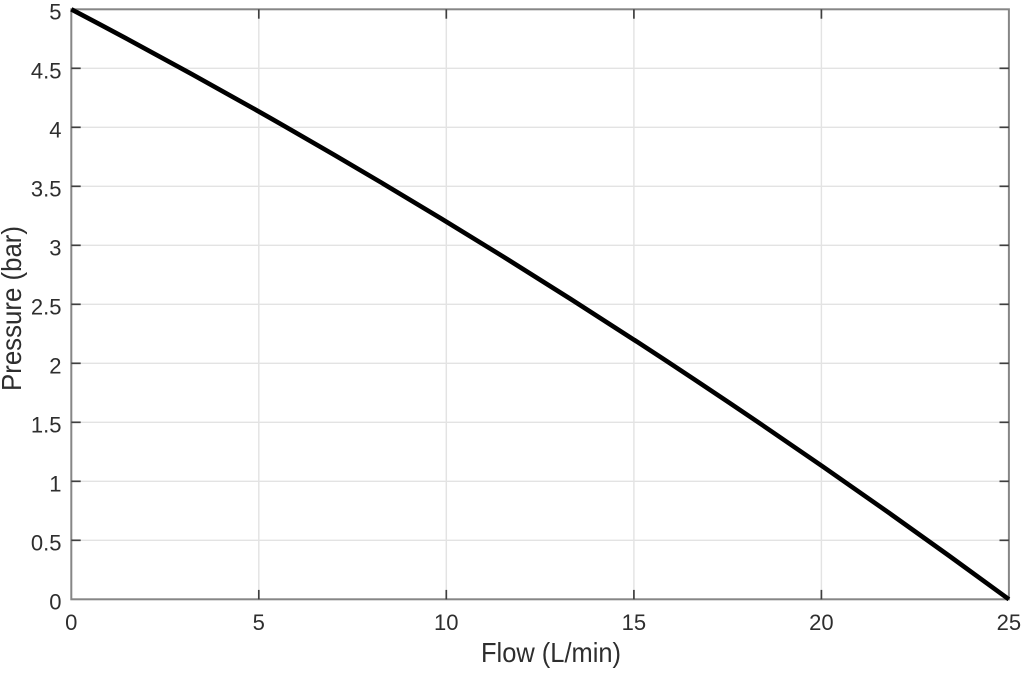  What do you see at coordinates (1009, 622) in the screenshot?
I see `svg-text: 25` at bounding box center [1009, 622].